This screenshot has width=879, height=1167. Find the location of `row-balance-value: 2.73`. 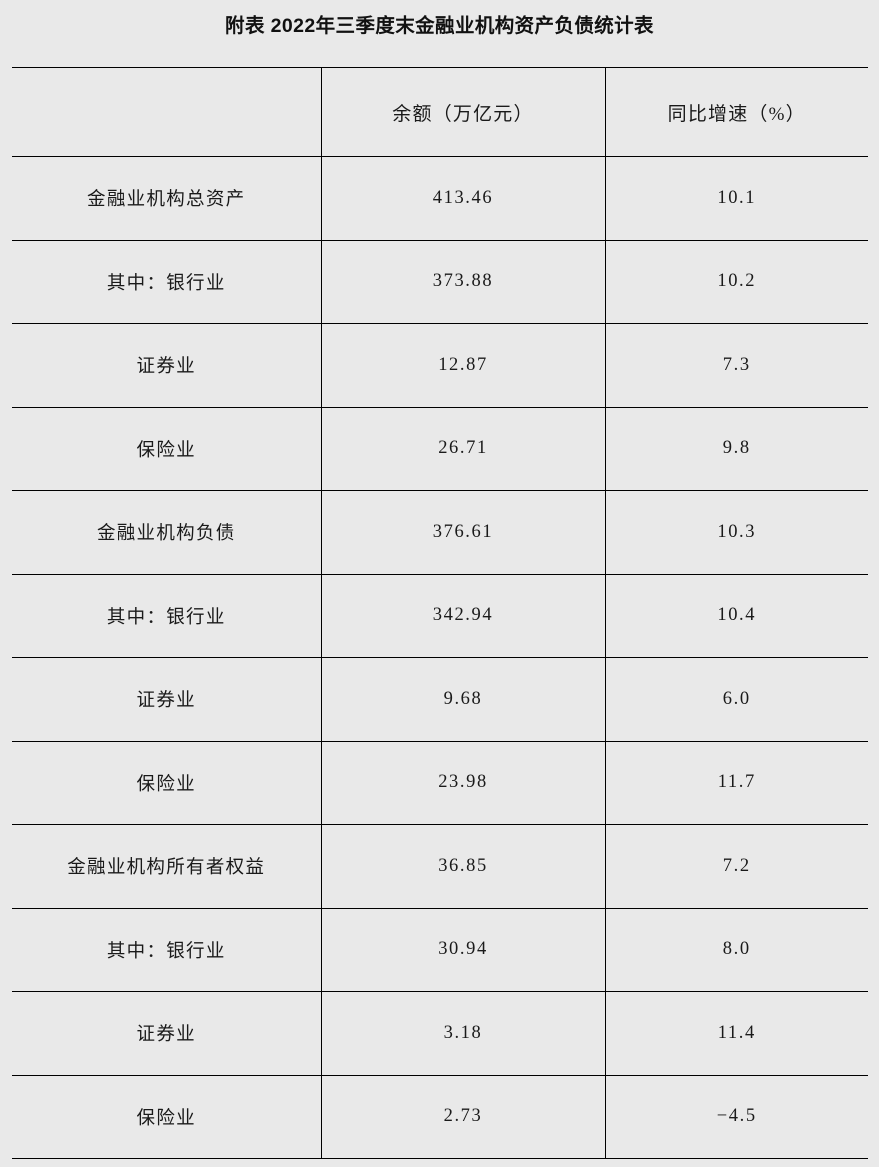

row-balance-value: 2.73 is located at coordinates (463, 1116).